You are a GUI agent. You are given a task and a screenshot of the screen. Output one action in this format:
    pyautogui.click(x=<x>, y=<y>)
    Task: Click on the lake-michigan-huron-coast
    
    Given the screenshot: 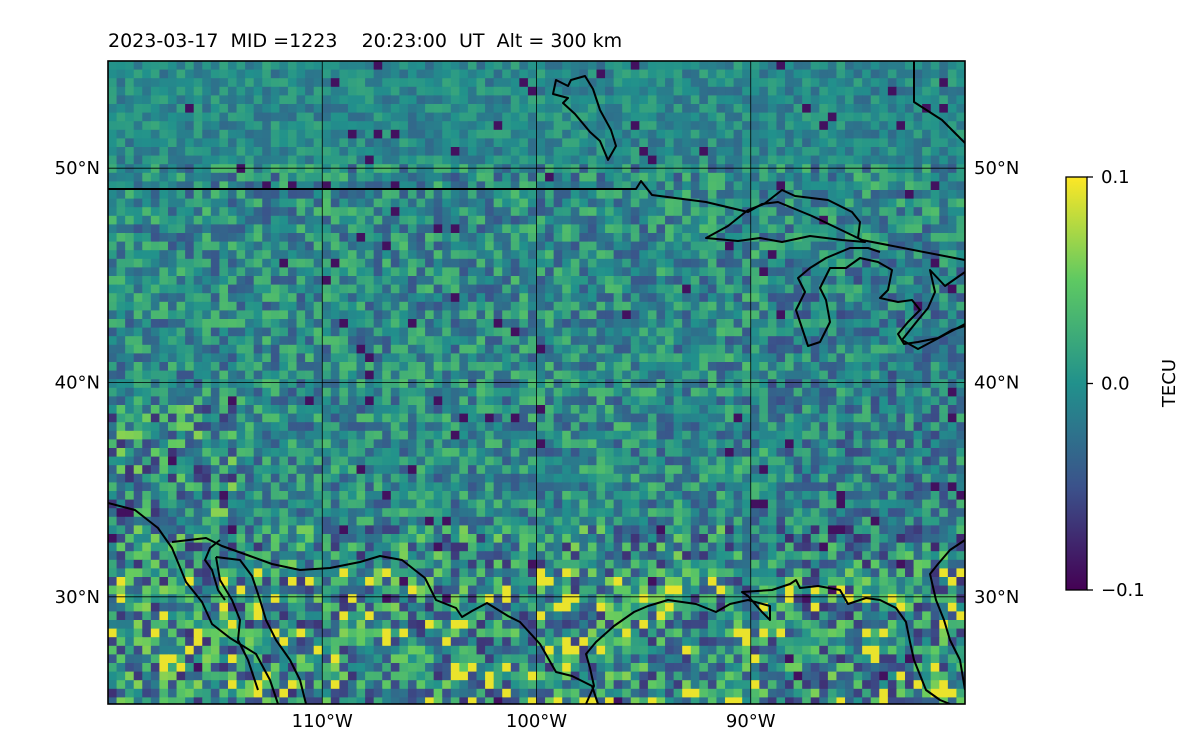 What is the action you would take?
    pyautogui.click(x=880, y=297)
    